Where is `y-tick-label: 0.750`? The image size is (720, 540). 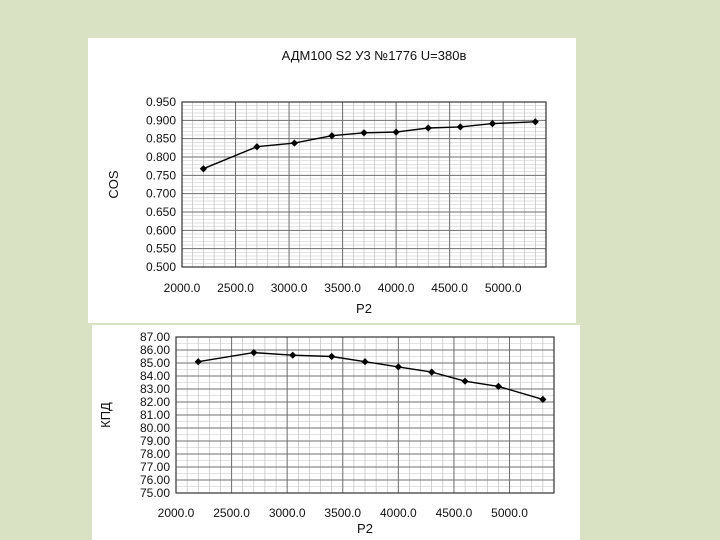 y-tick-label: 0.750 is located at coordinates (161, 175).